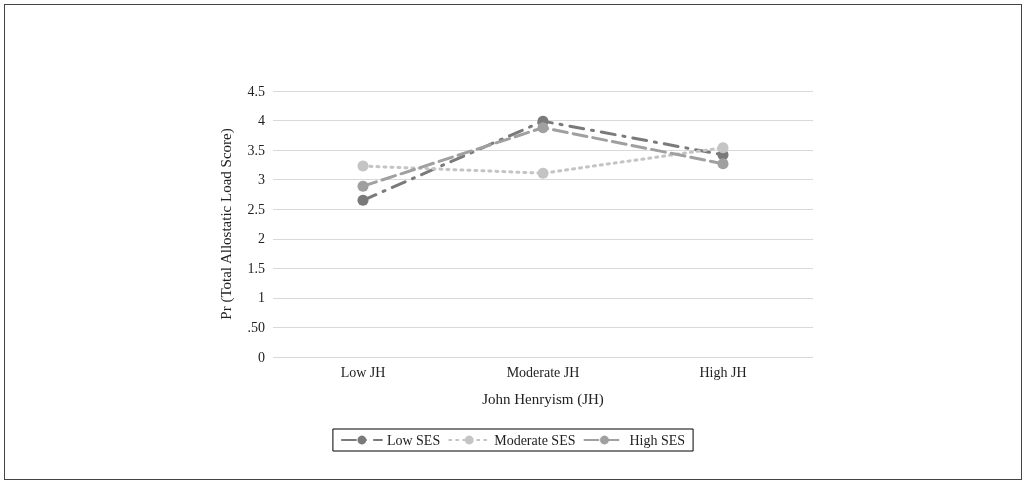  What do you see at coordinates (226, 224) in the screenshot?
I see `y-axis-title: Pr (Total Allostatic Load Score)` at bounding box center [226, 224].